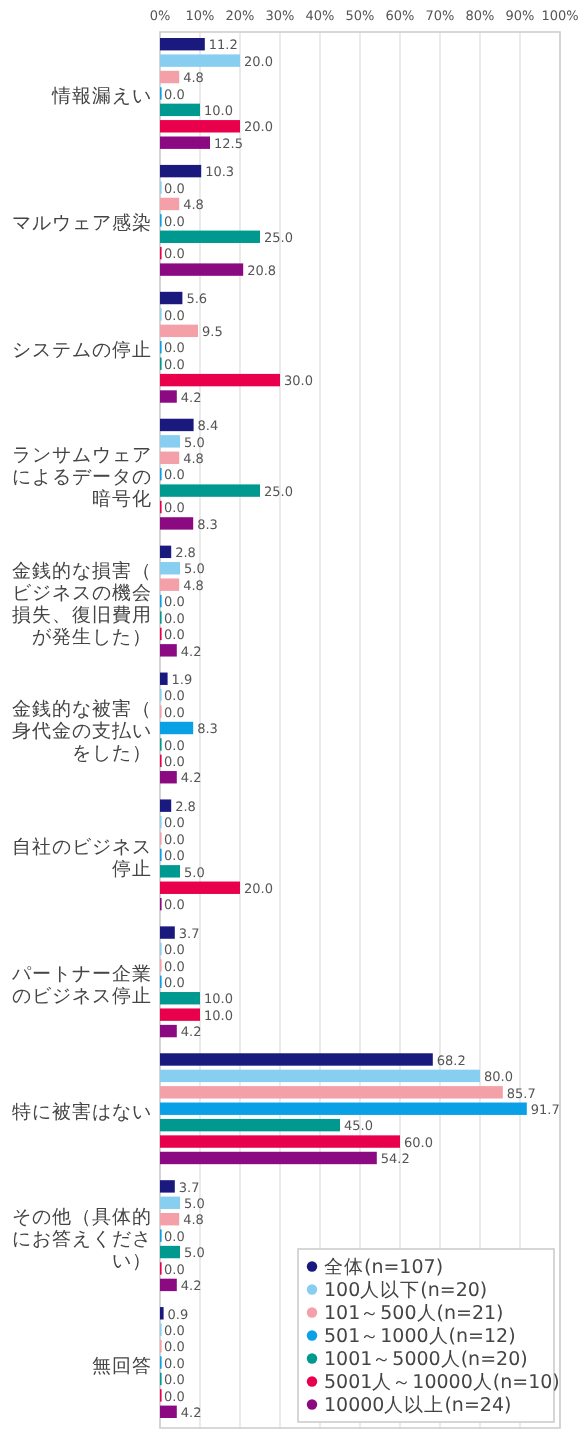  Describe the element at coordinates (82, 223) in the screenshot. I see `y-tick-label: マルウェア感染` at that location.